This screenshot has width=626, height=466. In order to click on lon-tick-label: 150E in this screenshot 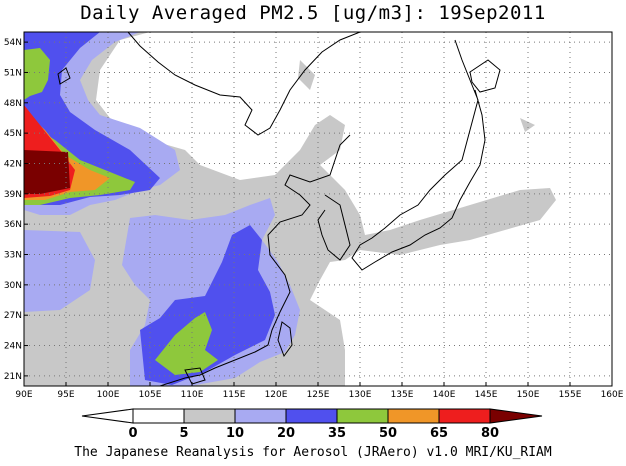, I will do `click(528, 395)`.